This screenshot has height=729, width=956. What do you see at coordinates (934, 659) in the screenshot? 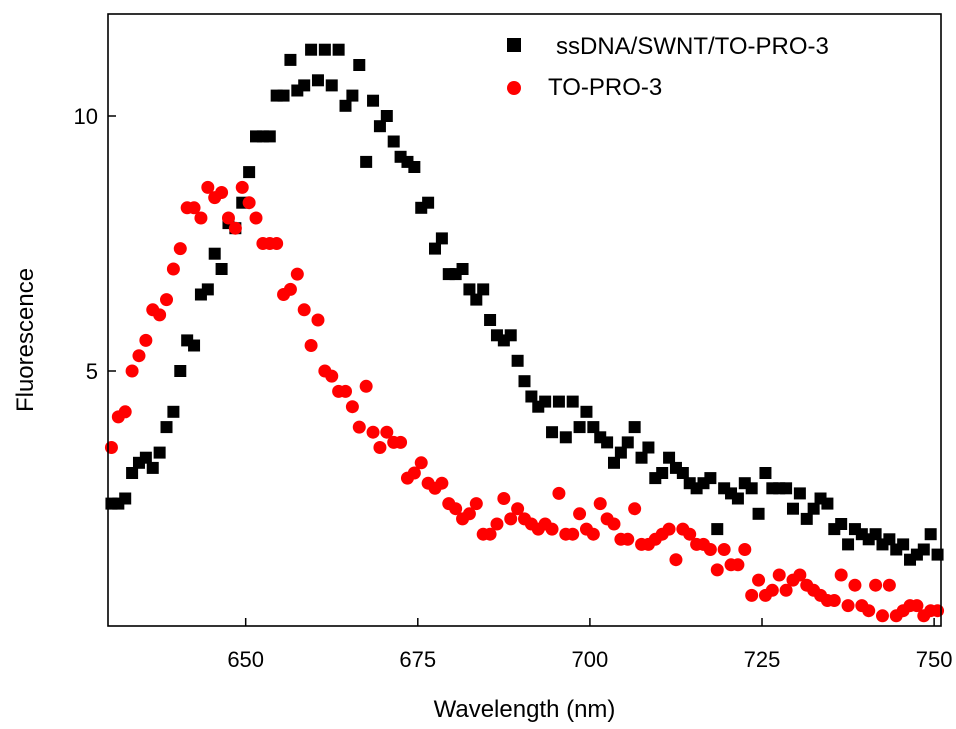
I see `x-tick-label: 750` at bounding box center [934, 659].